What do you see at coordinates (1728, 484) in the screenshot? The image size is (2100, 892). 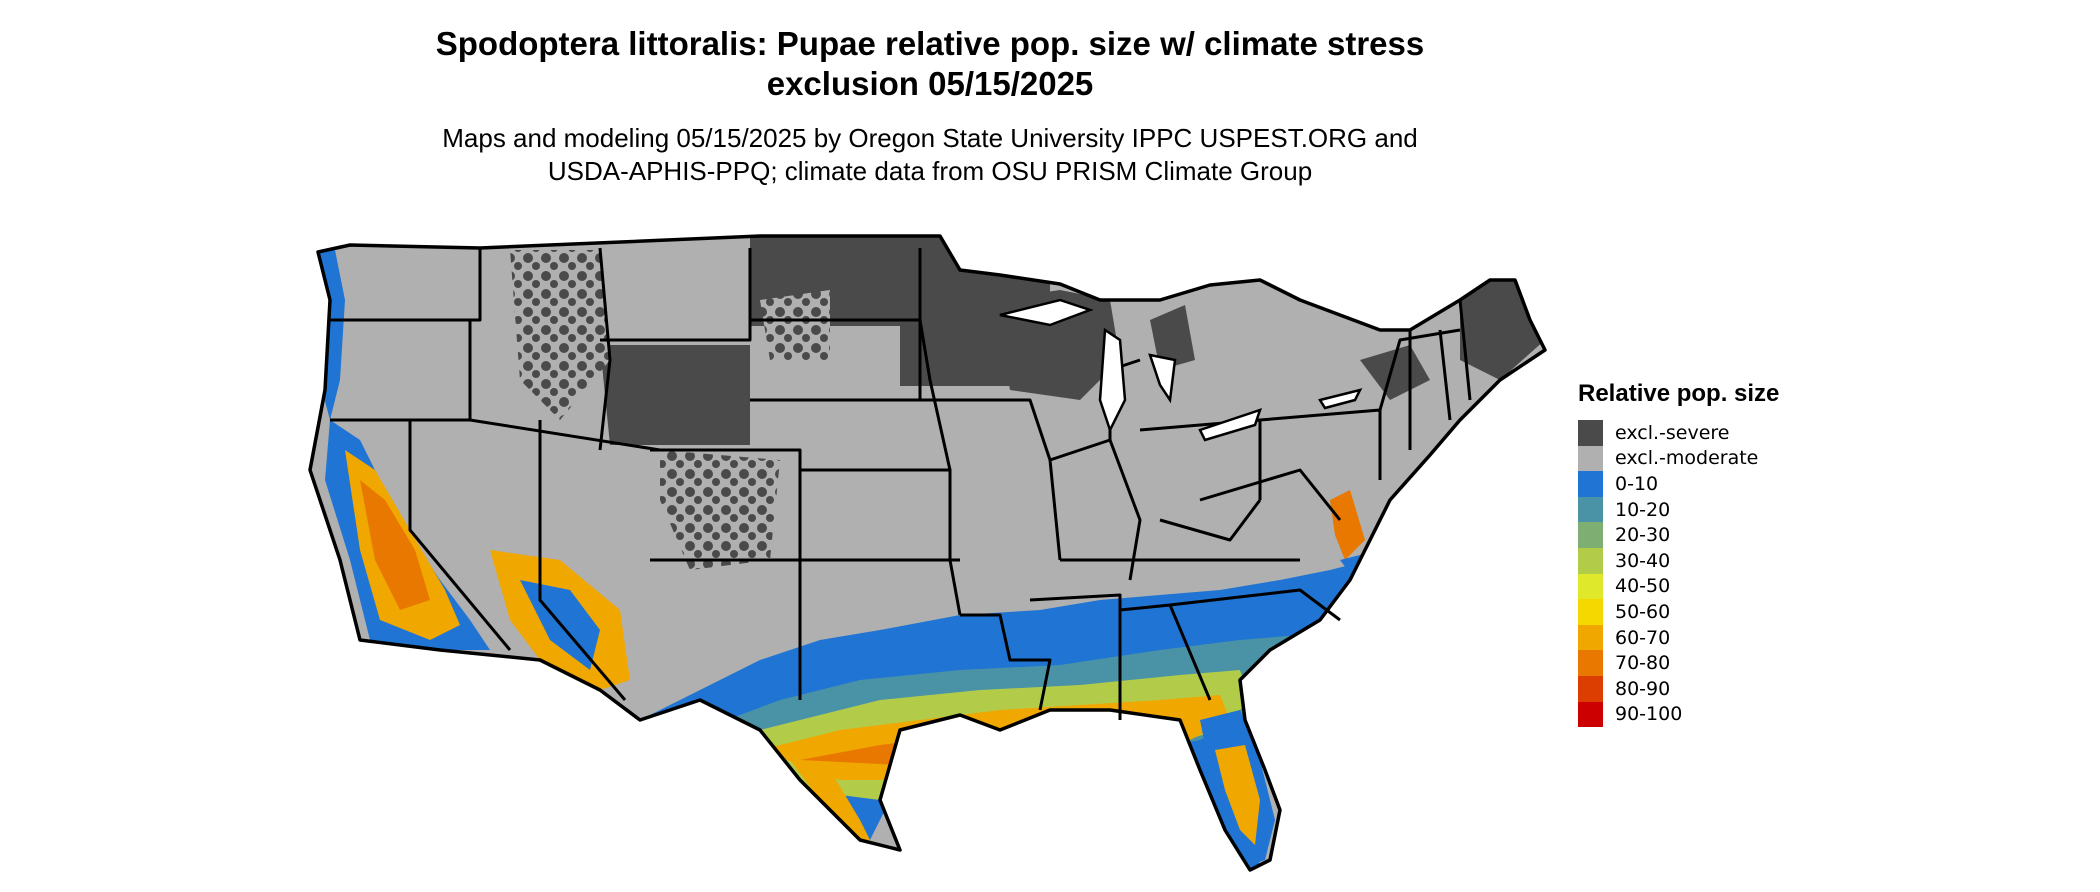 I see `legend-item: 0-10` at bounding box center [1728, 484].